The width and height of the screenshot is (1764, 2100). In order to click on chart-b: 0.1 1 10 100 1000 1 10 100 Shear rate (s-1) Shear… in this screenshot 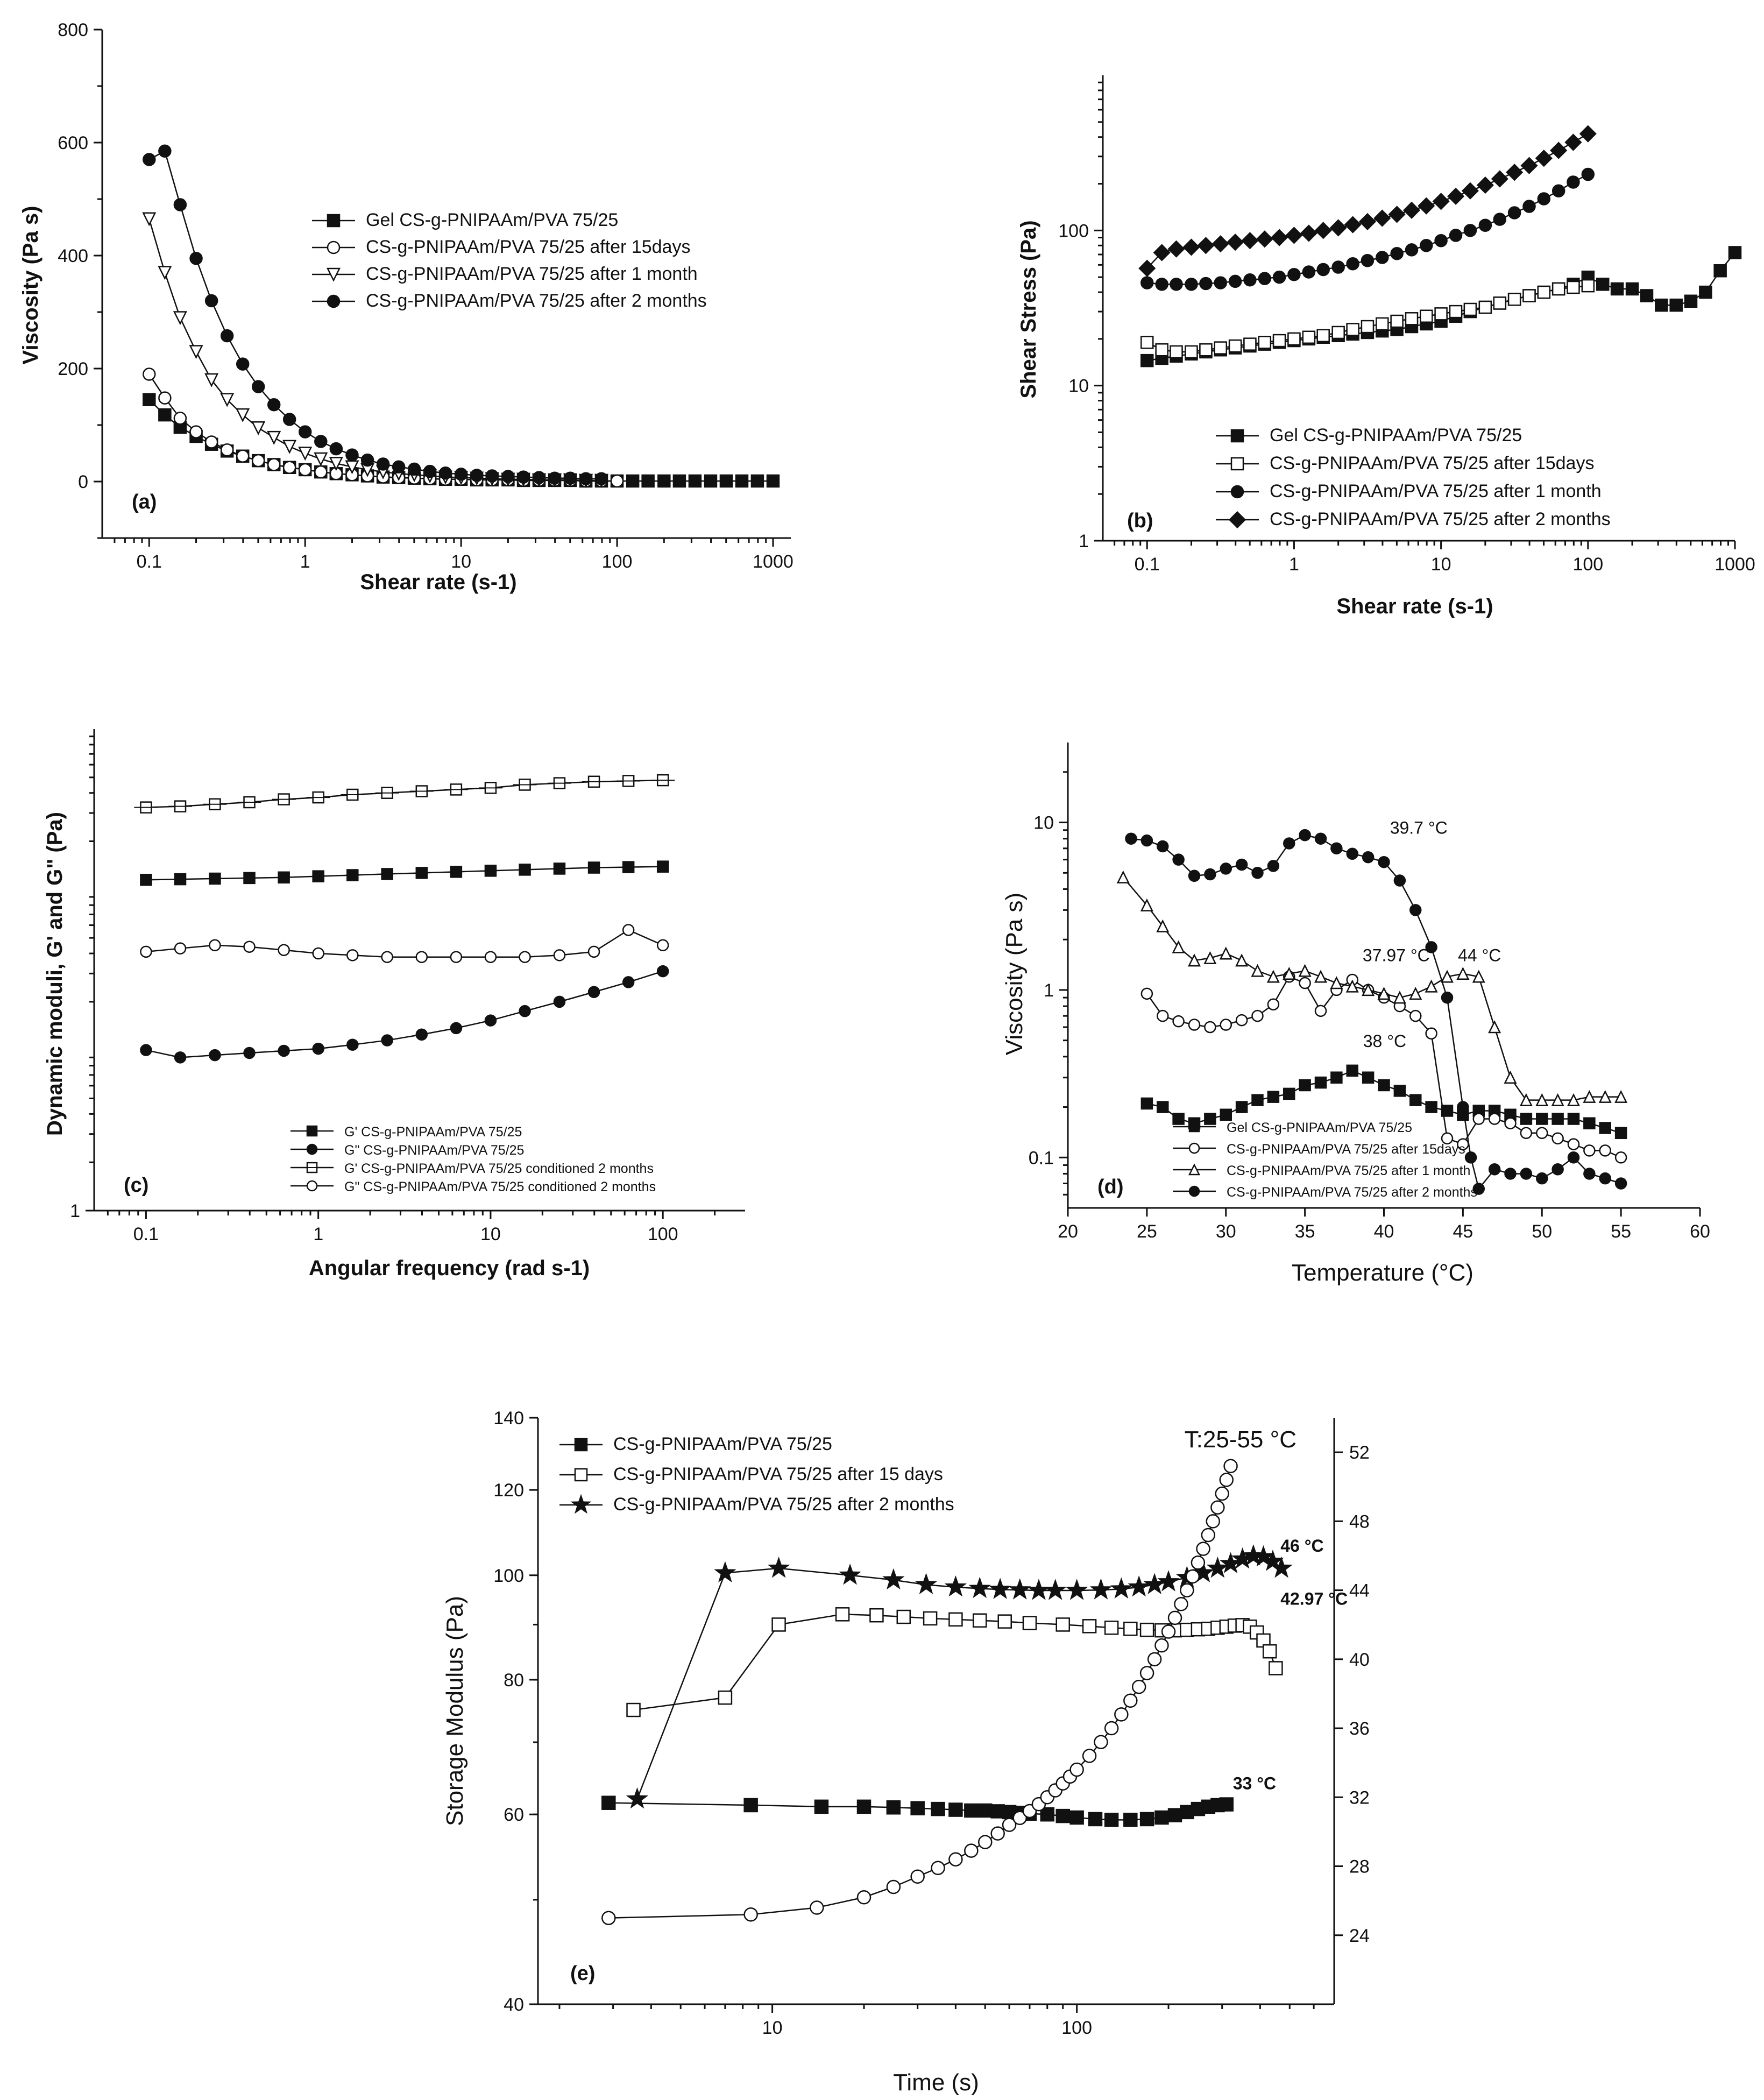, I will do `click(1386, 346)`.